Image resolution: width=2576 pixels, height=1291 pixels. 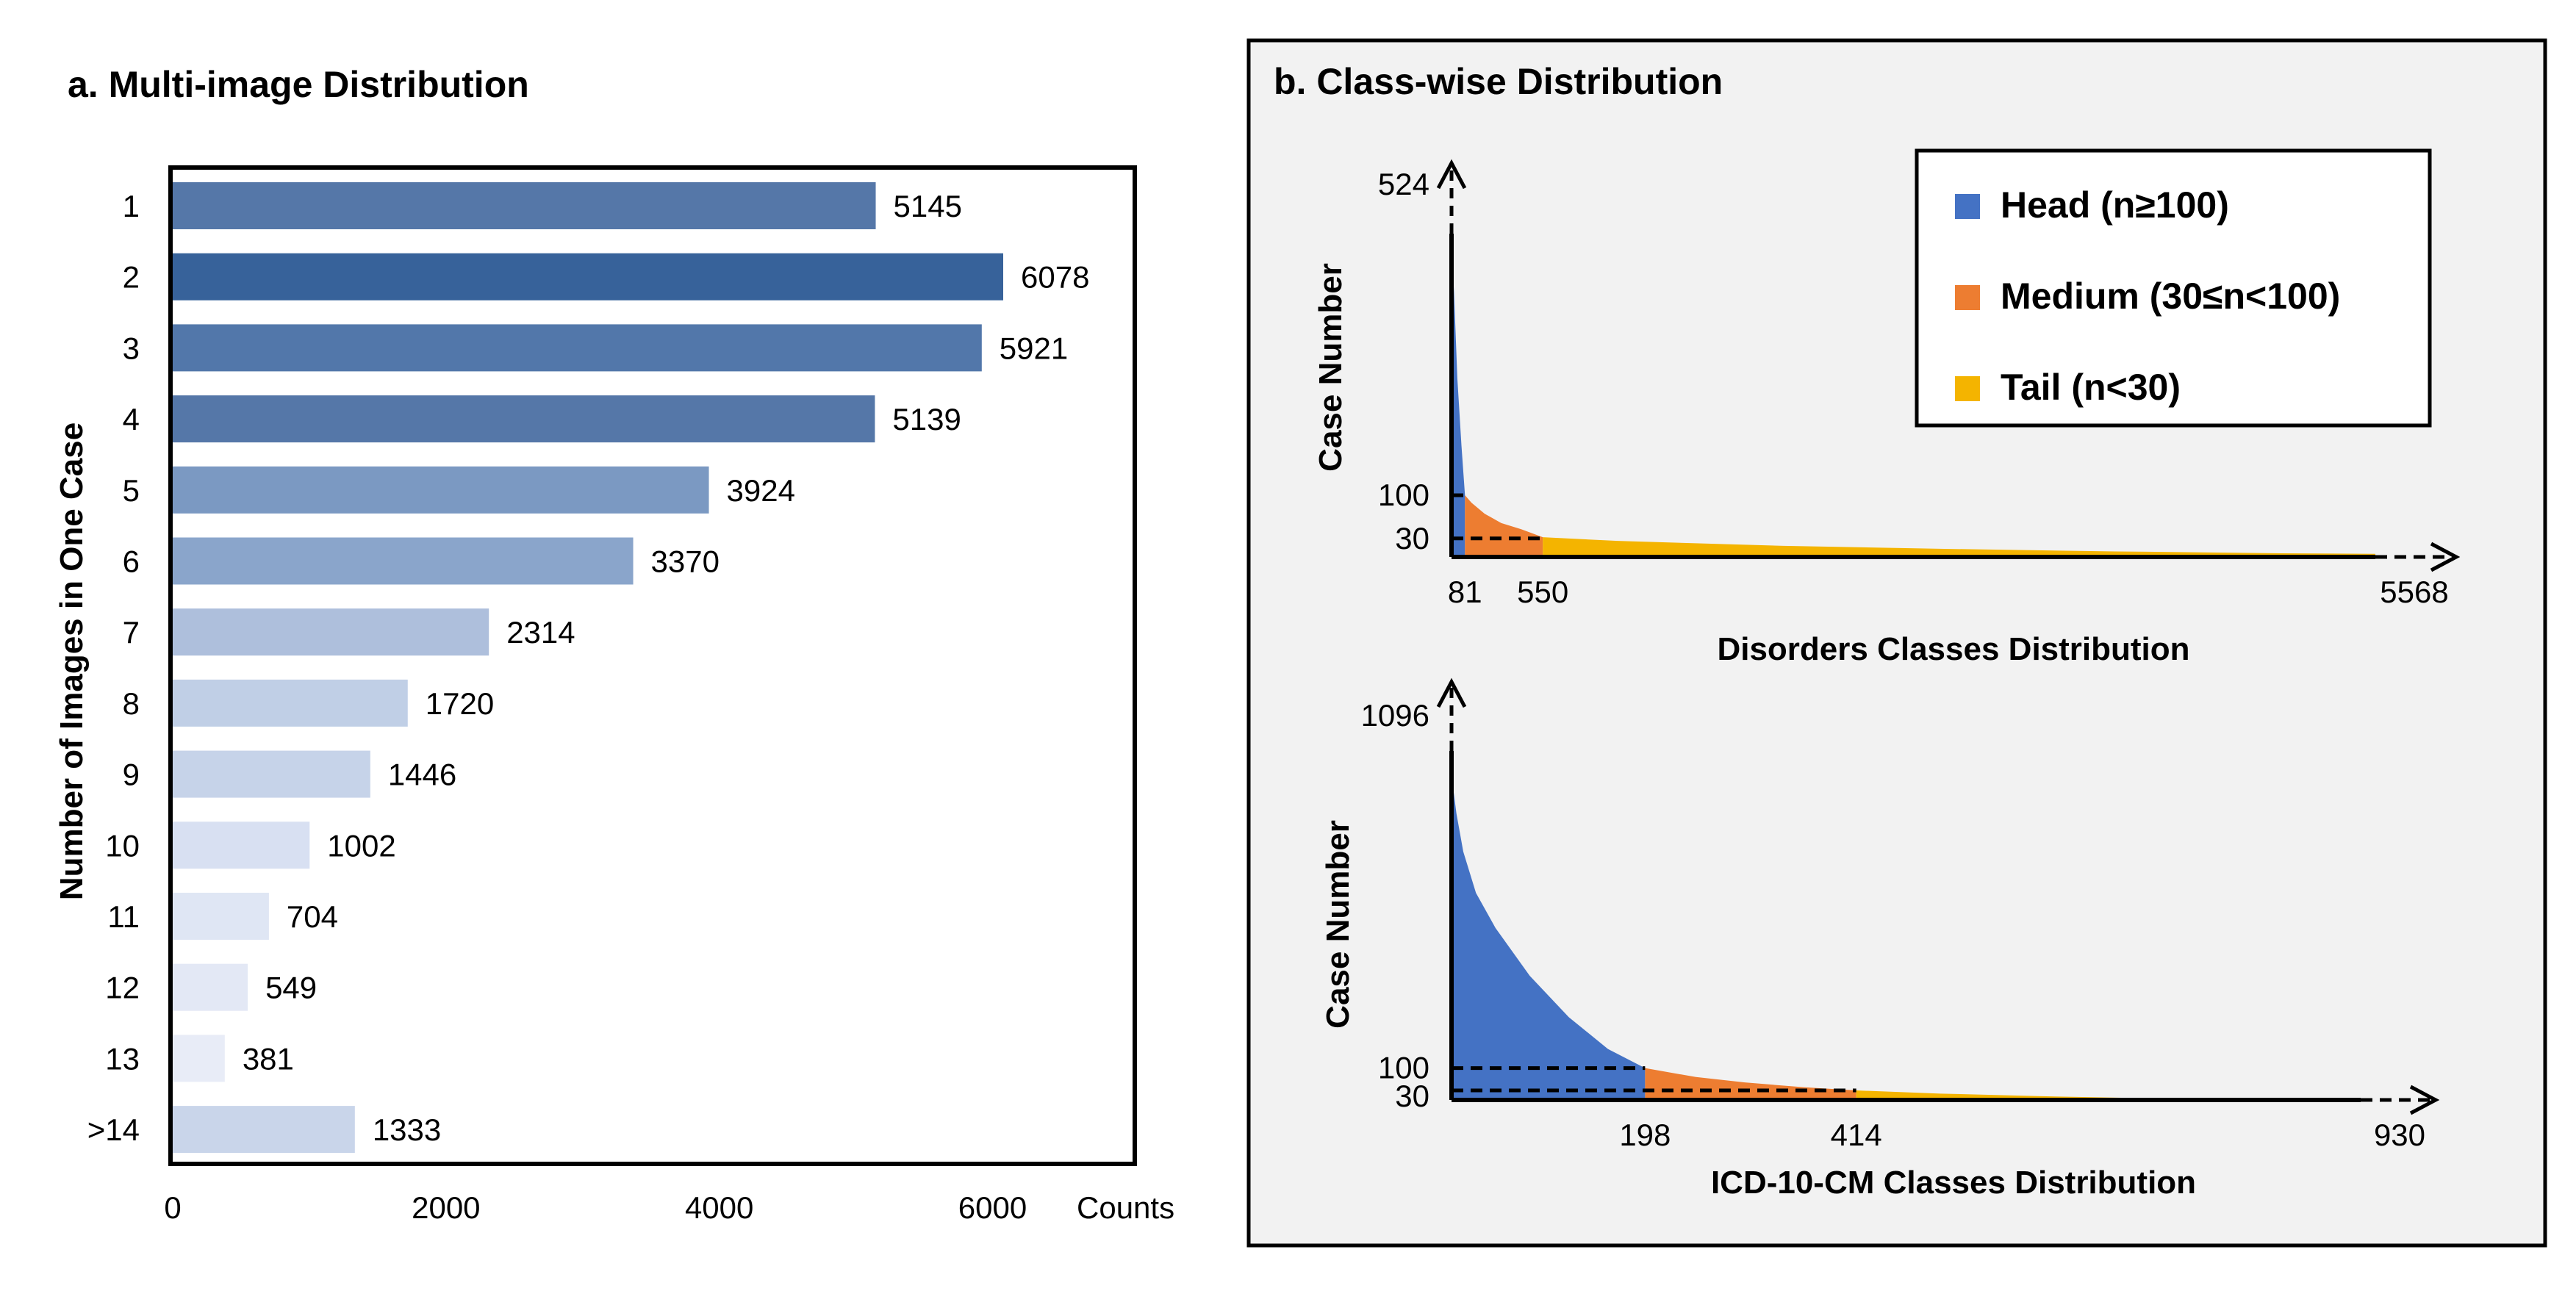 I want to click on category-label-11: 11, so click(x=123, y=916).